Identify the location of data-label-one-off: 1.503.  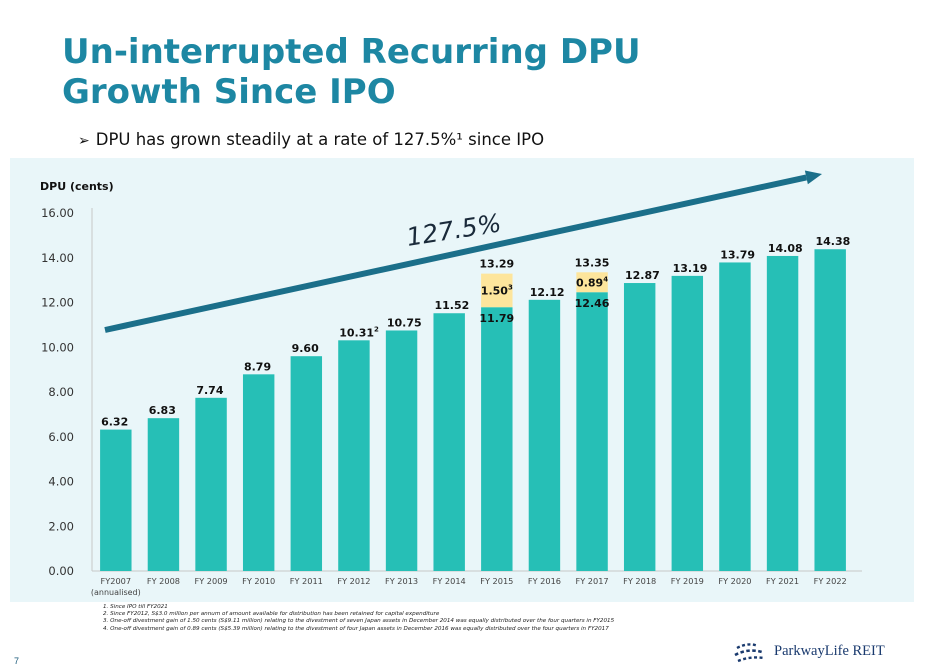
(497, 290).